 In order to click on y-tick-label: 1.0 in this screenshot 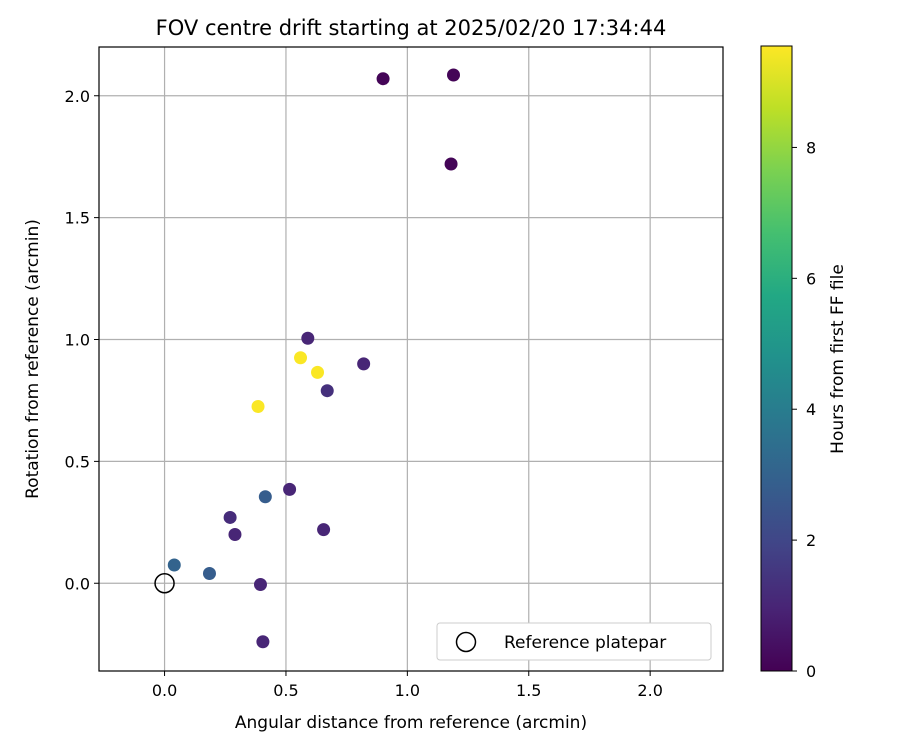, I will do `click(77, 340)`.